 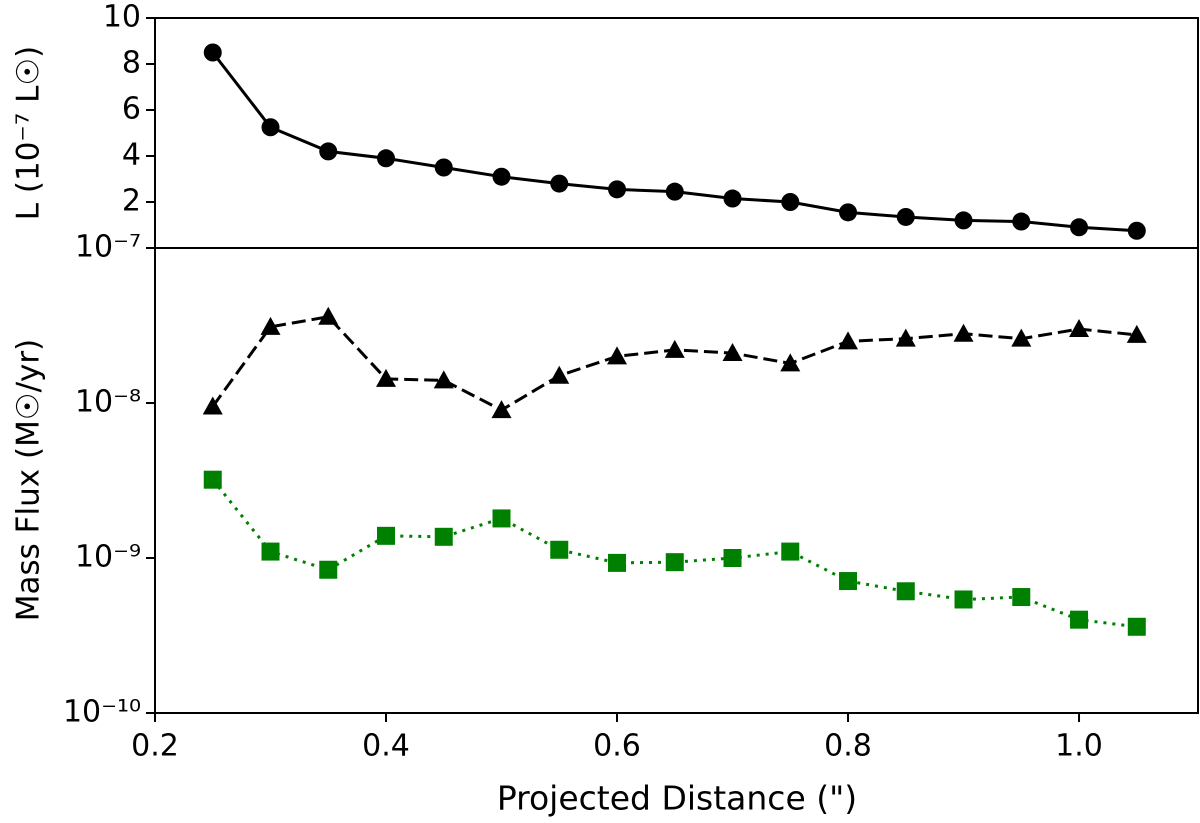 I want to click on y-tick-label: 2, so click(x=131, y=201).